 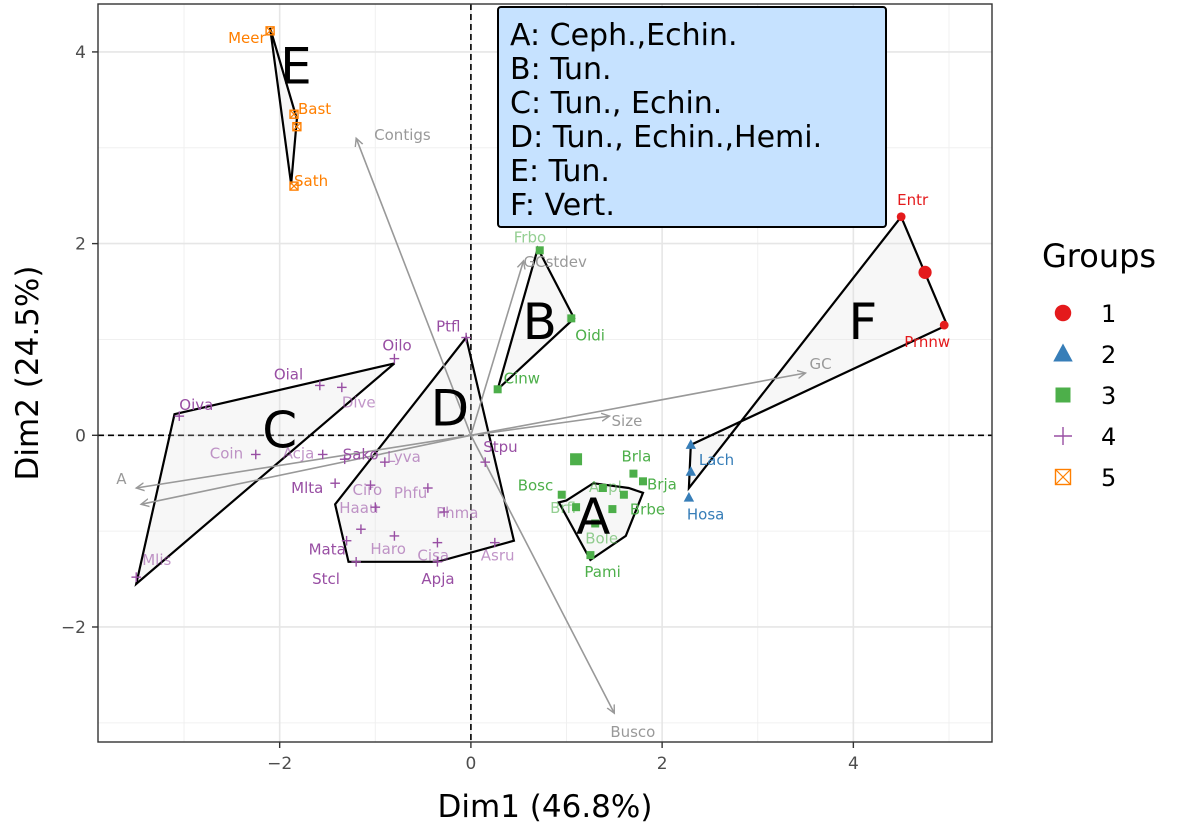 What do you see at coordinates (853, 764) in the screenshot?
I see `x-tick-label: 4` at bounding box center [853, 764].